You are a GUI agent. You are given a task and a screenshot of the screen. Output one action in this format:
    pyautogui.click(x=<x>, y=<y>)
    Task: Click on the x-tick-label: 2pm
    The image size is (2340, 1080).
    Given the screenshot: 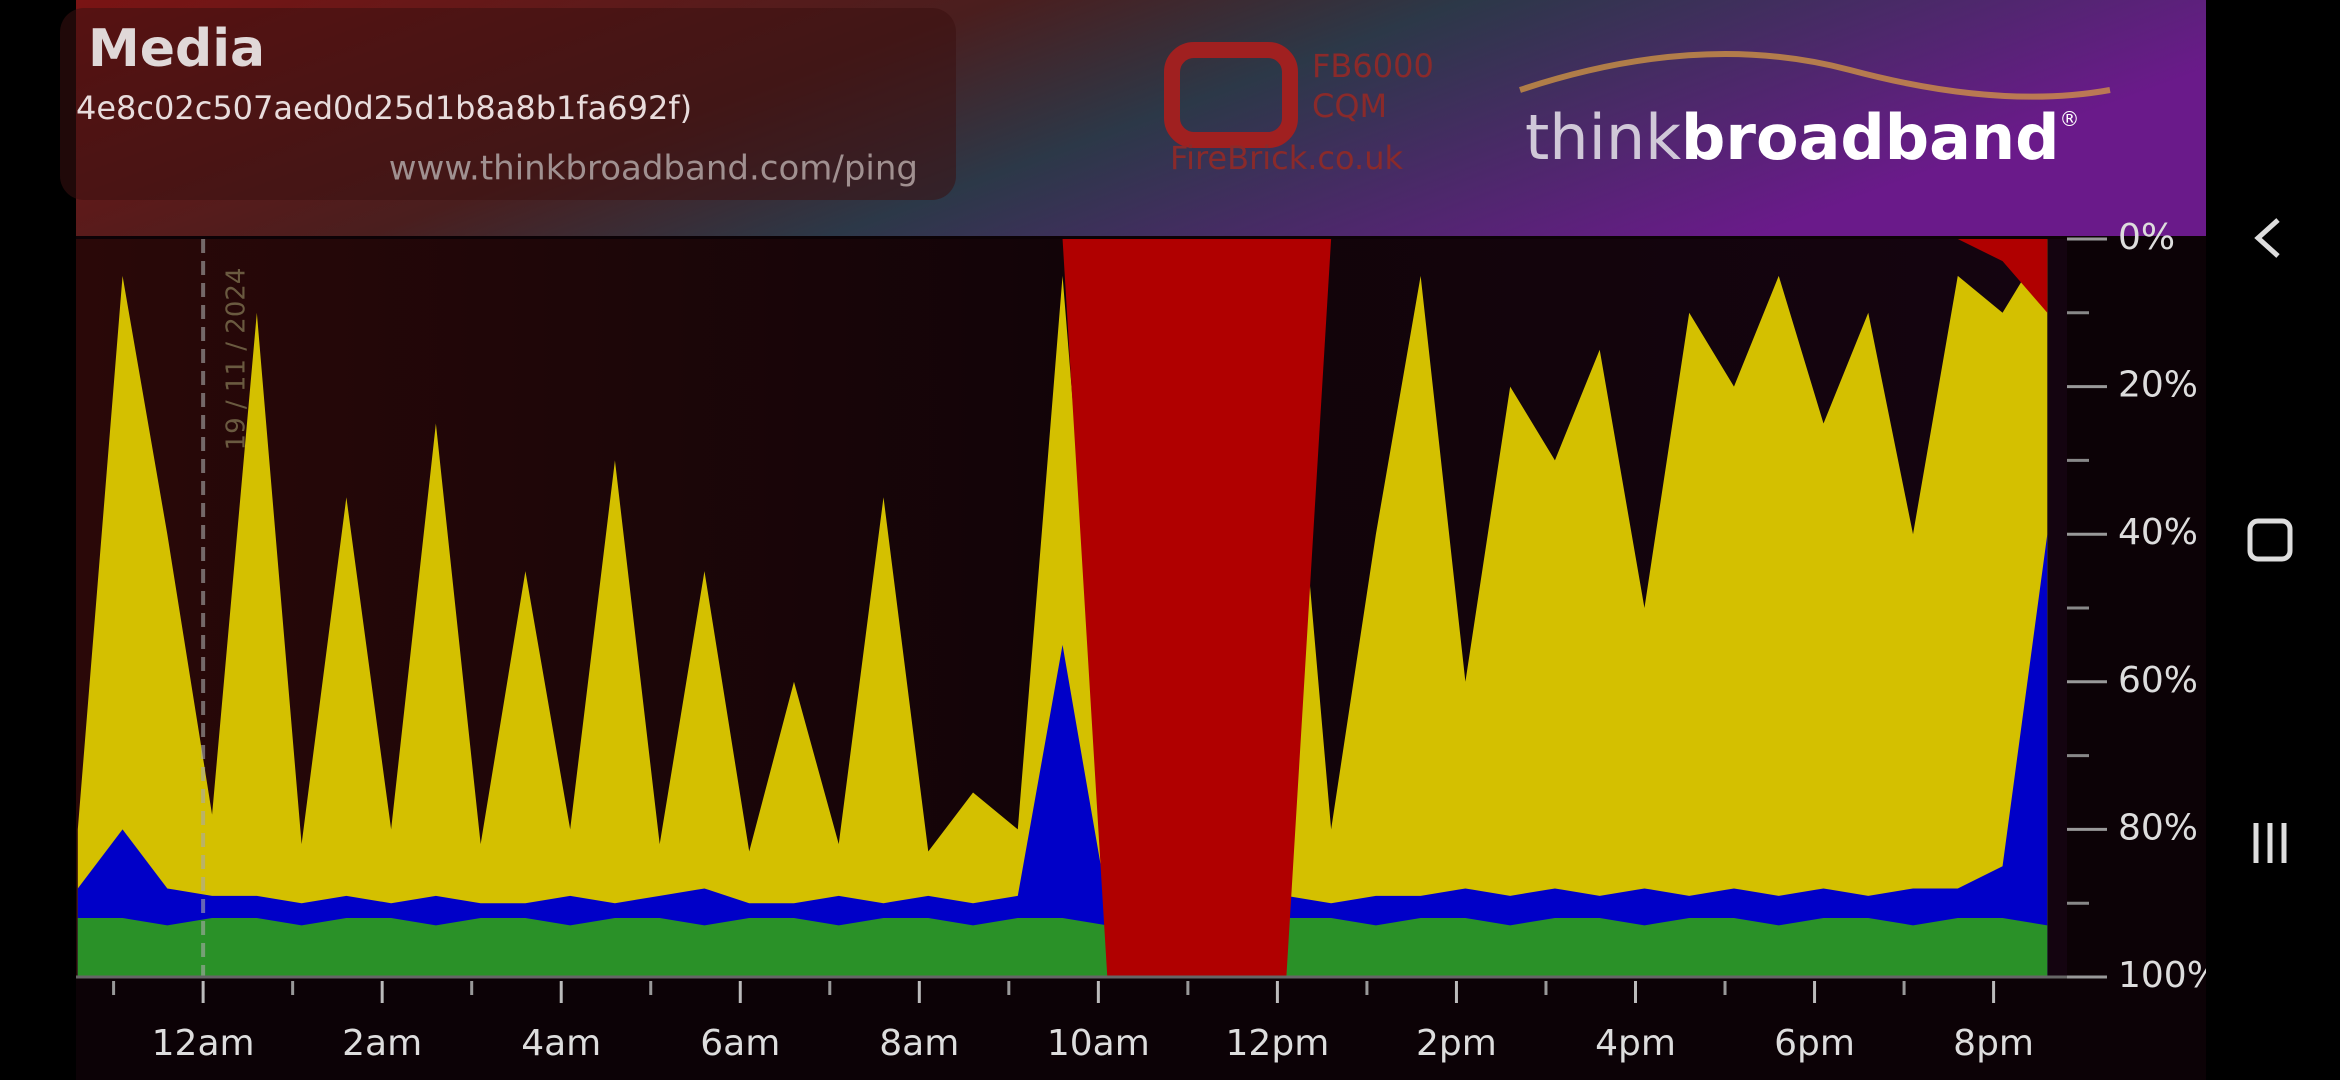 What is the action you would take?
    pyautogui.click(x=1456, y=1043)
    